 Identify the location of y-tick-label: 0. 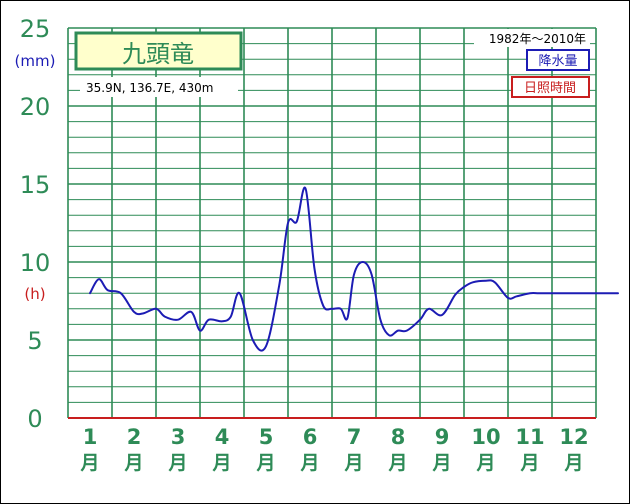
(34, 419).